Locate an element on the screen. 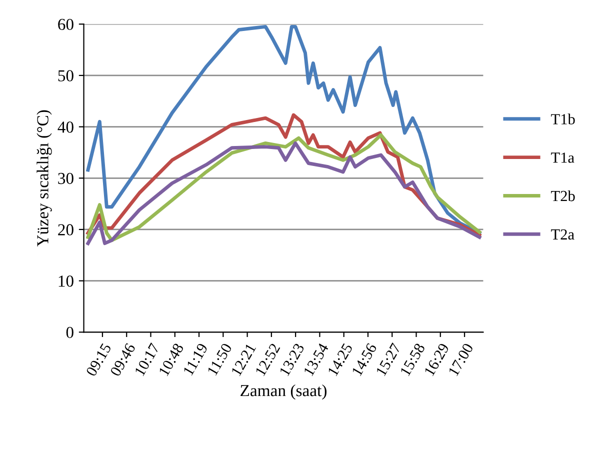  y-tick-label: 50 is located at coordinates (66, 76).